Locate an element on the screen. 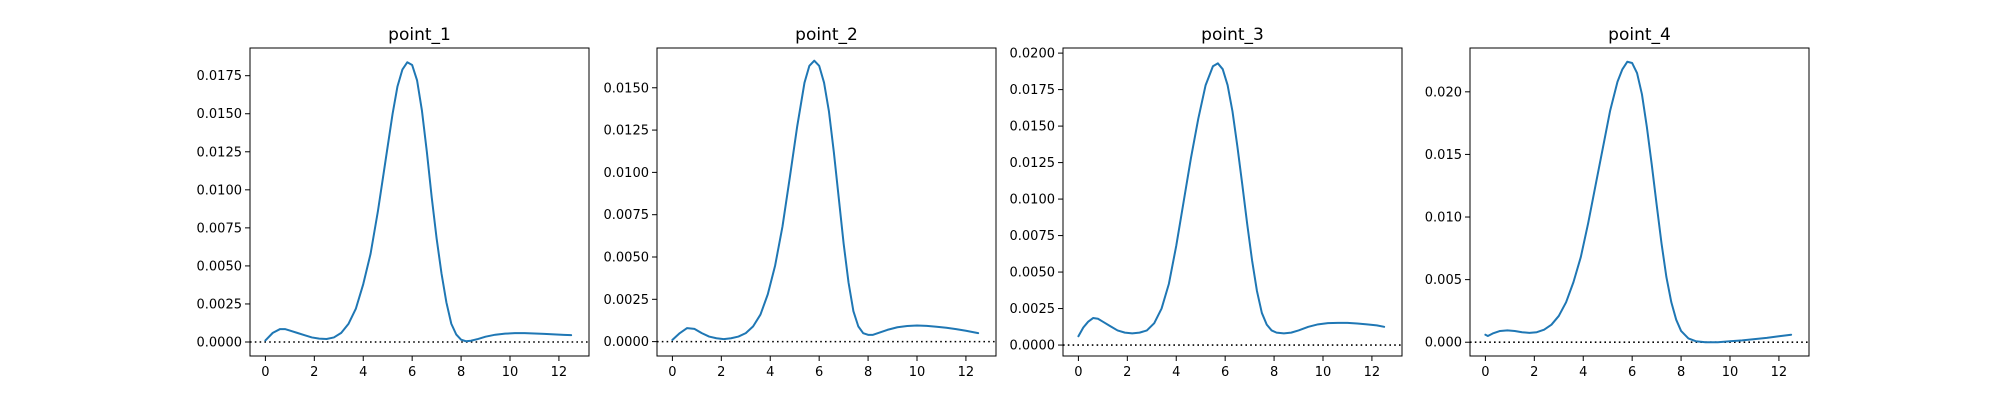 Image resolution: width=2000 pixels, height=400 pixels. subplot-title: point_4 is located at coordinates (1639, 35).